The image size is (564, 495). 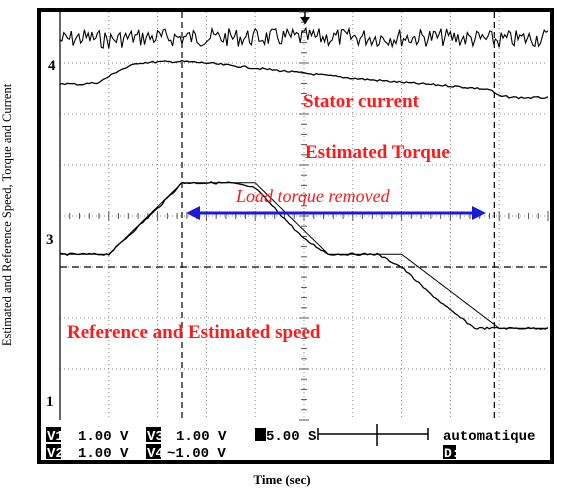 I want to click on trigger-readout: D:…1, so click(x=459, y=453).